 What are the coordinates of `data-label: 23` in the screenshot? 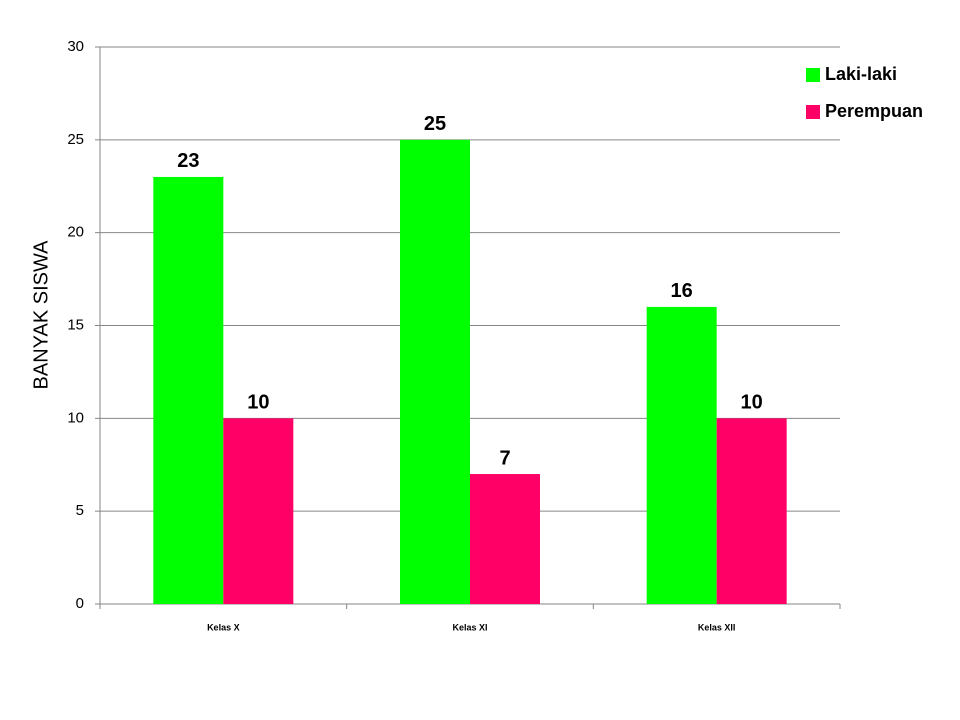 It's located at (188, 161).